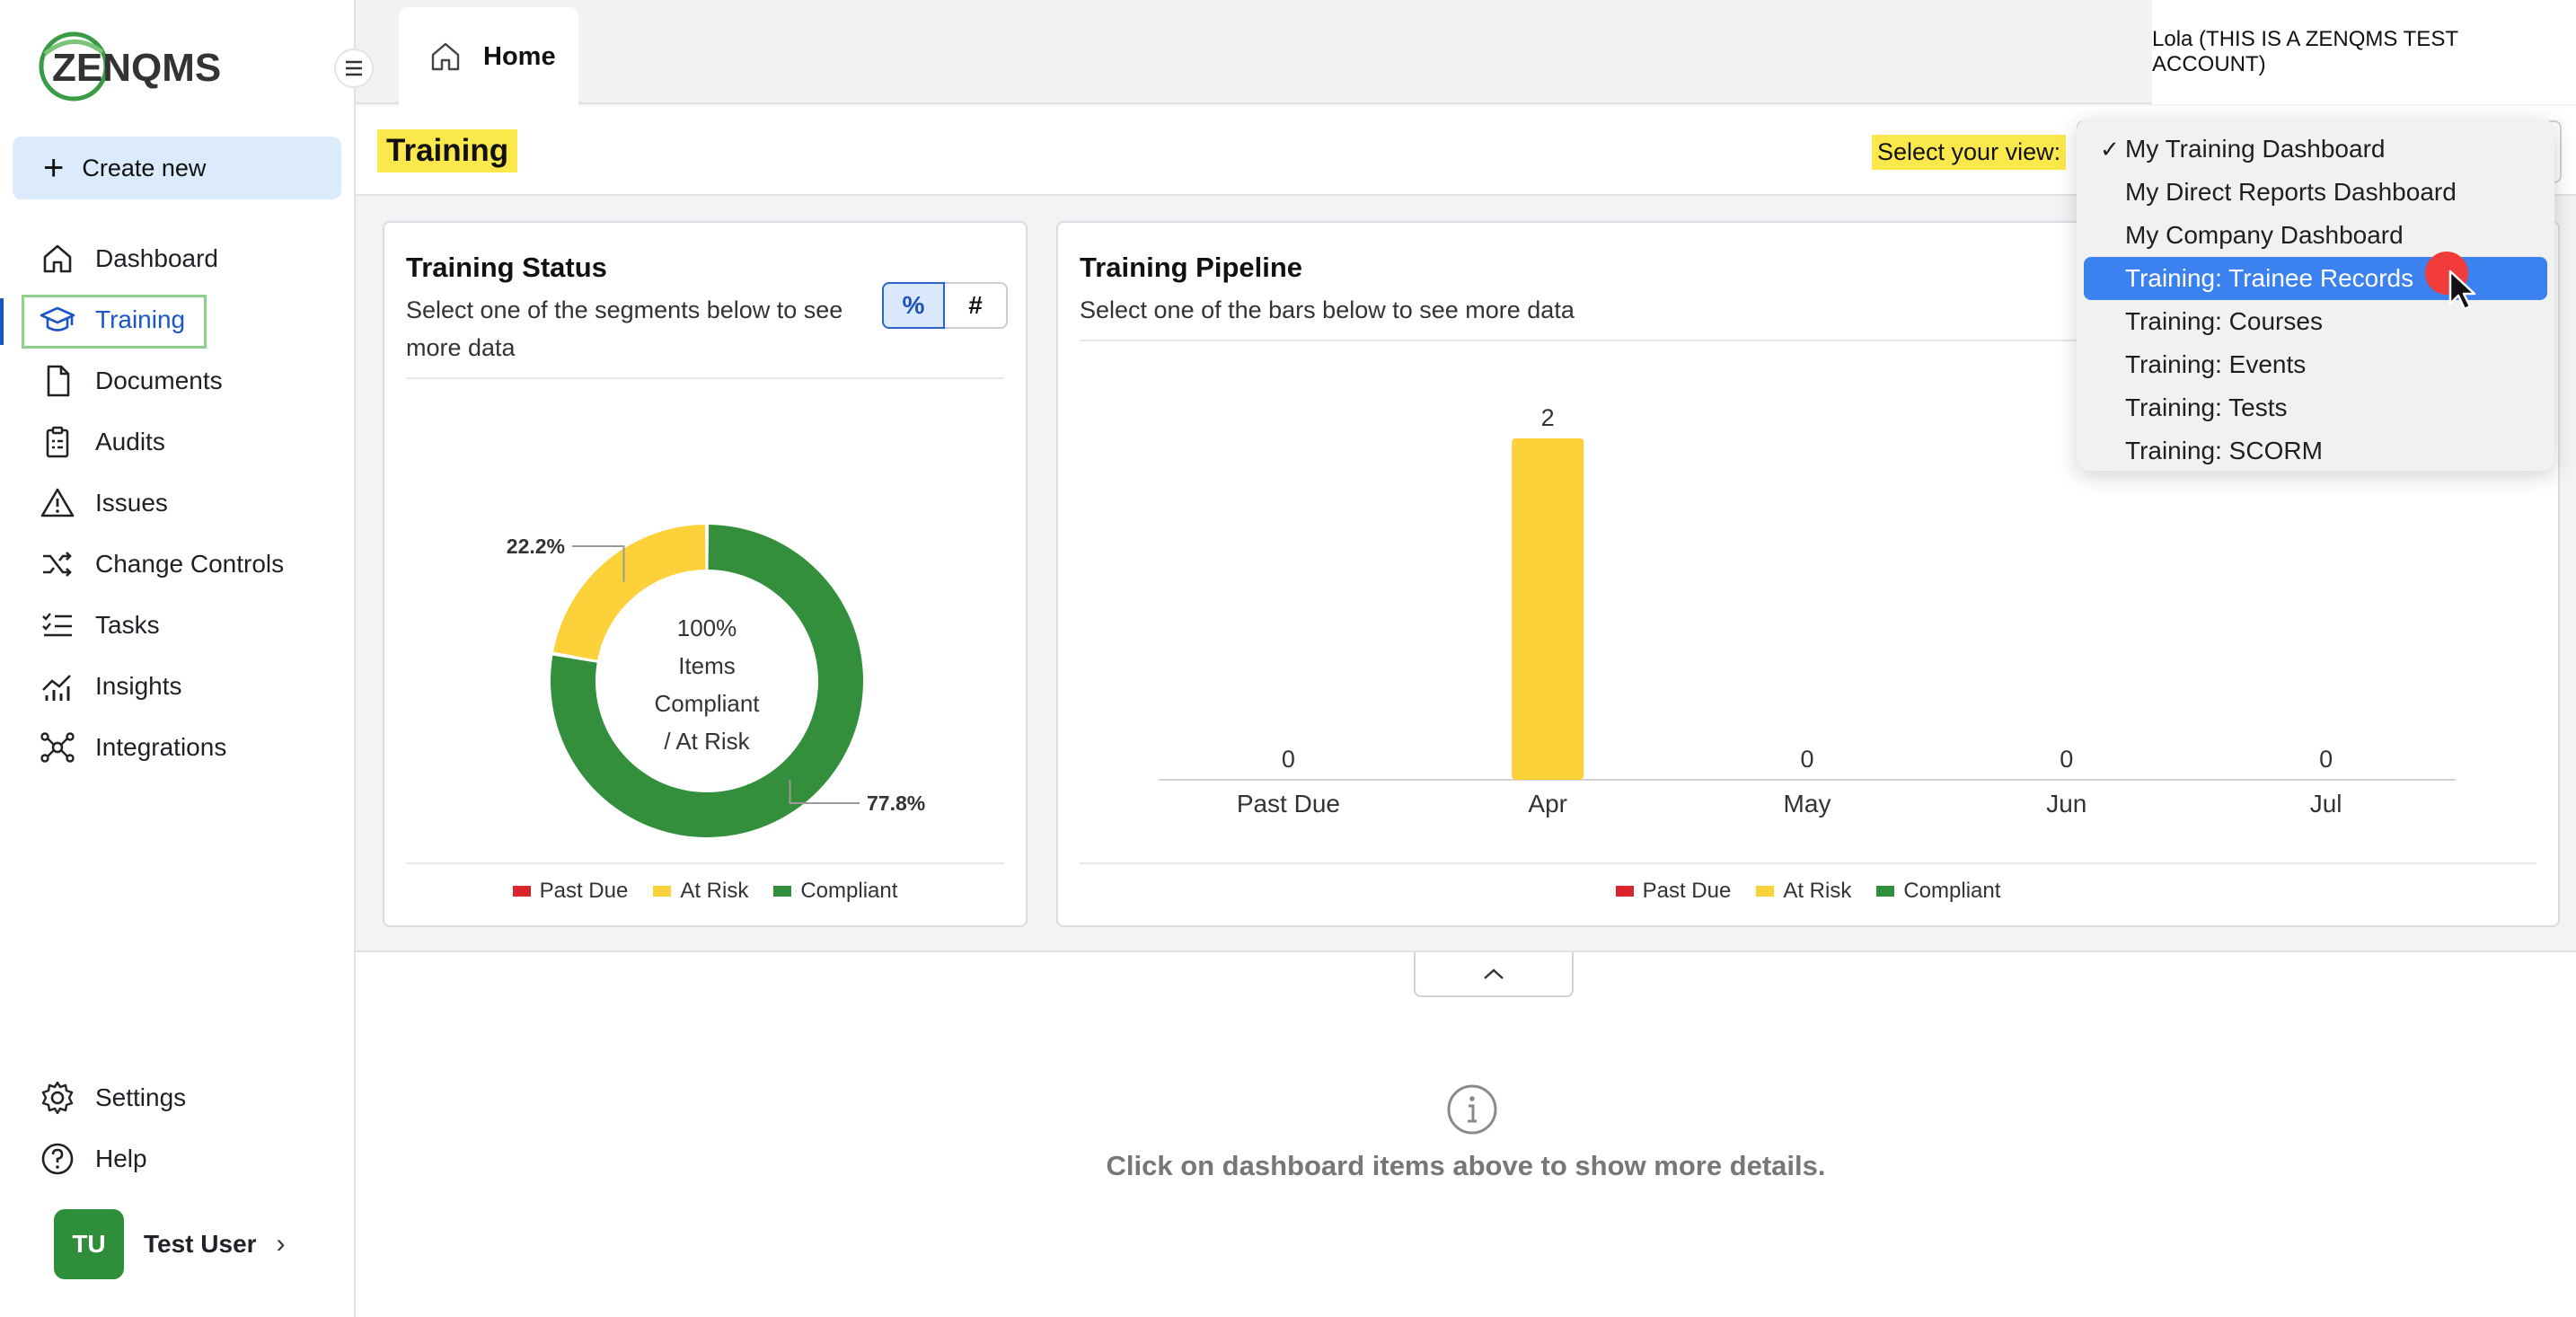 Image resolution: width=2576 pixels, height=1317 pixels. What do you see at coordinates (2315, 322) in the screenshot?
I see `view-option-training-courses: Training: Courses` at bounding box center [2315, 322].